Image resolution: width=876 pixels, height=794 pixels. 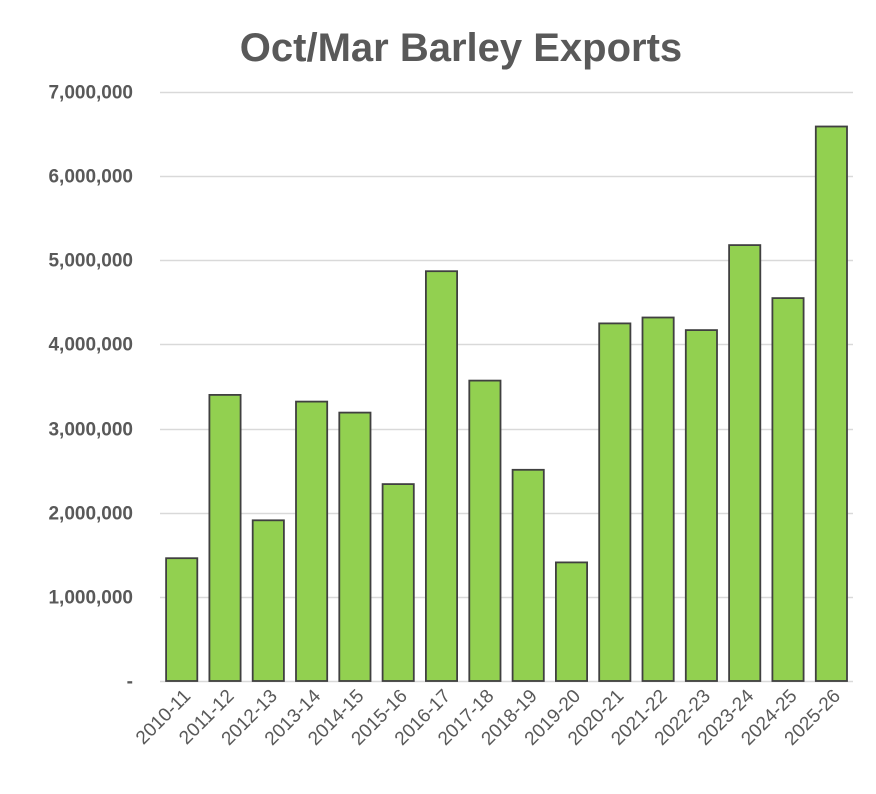 I want to click on y-tick-label: 1,000,000, so click(x=90, y=598).